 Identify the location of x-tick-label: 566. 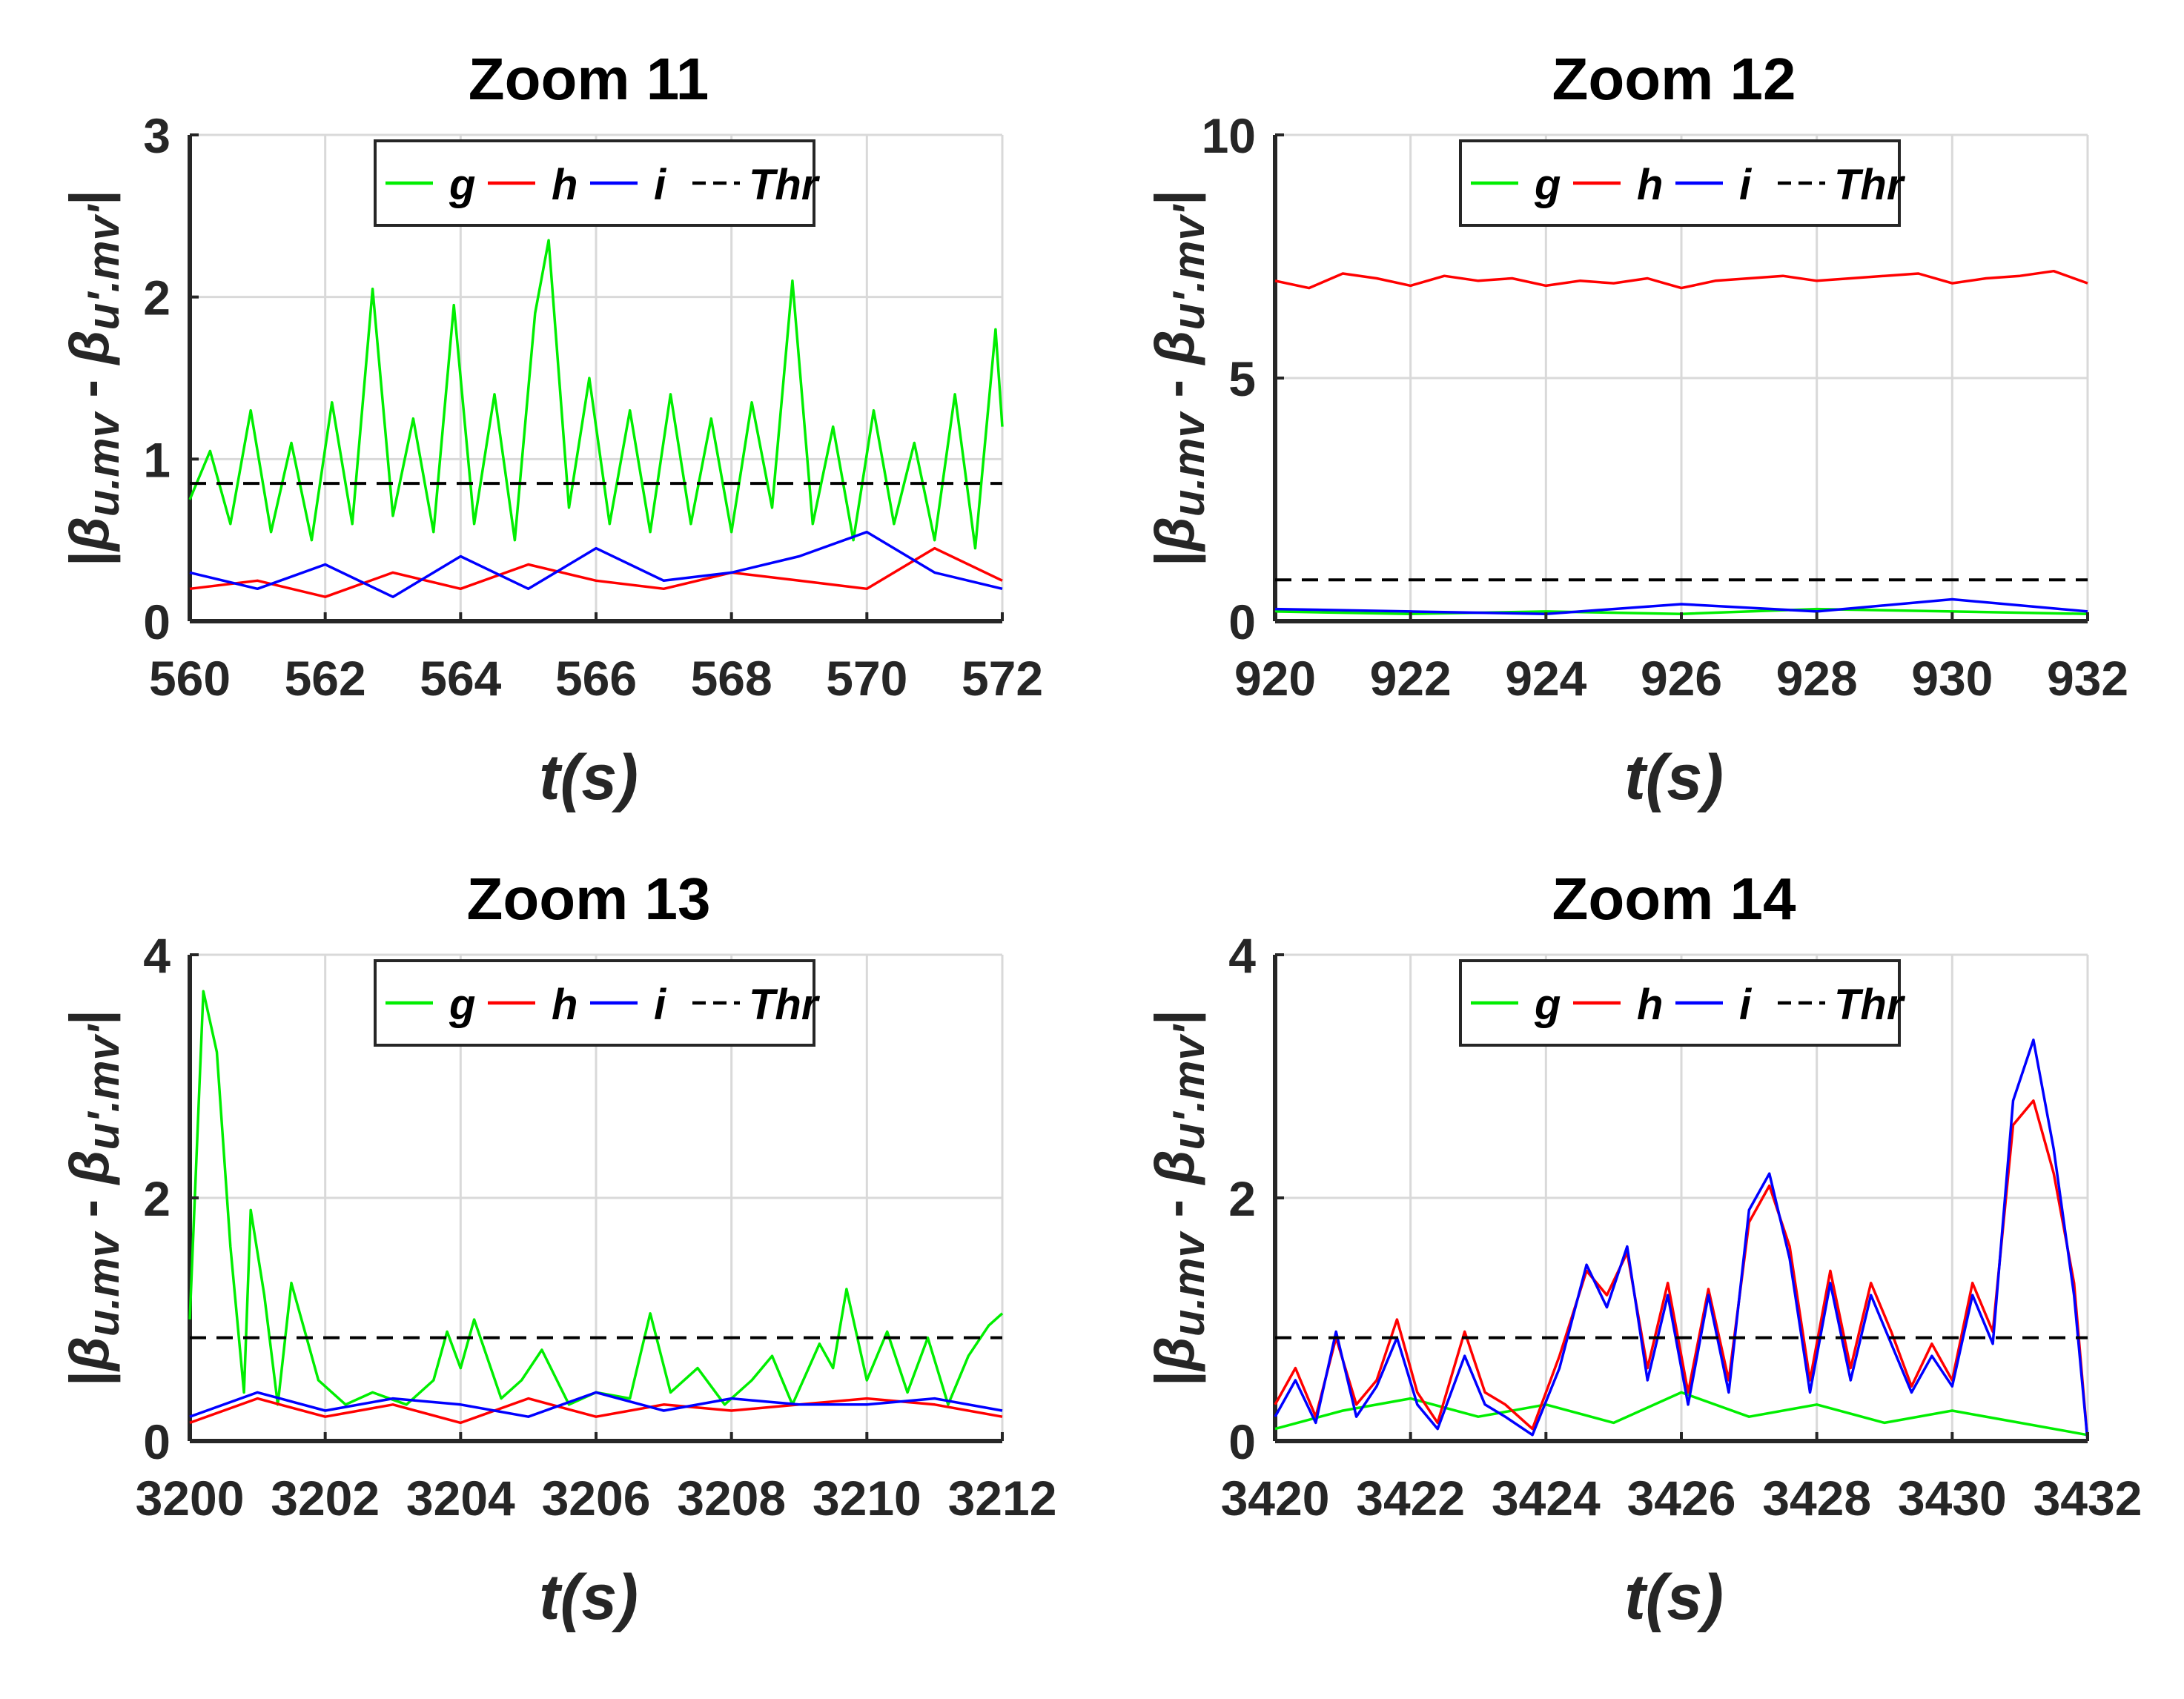
(596, 678).